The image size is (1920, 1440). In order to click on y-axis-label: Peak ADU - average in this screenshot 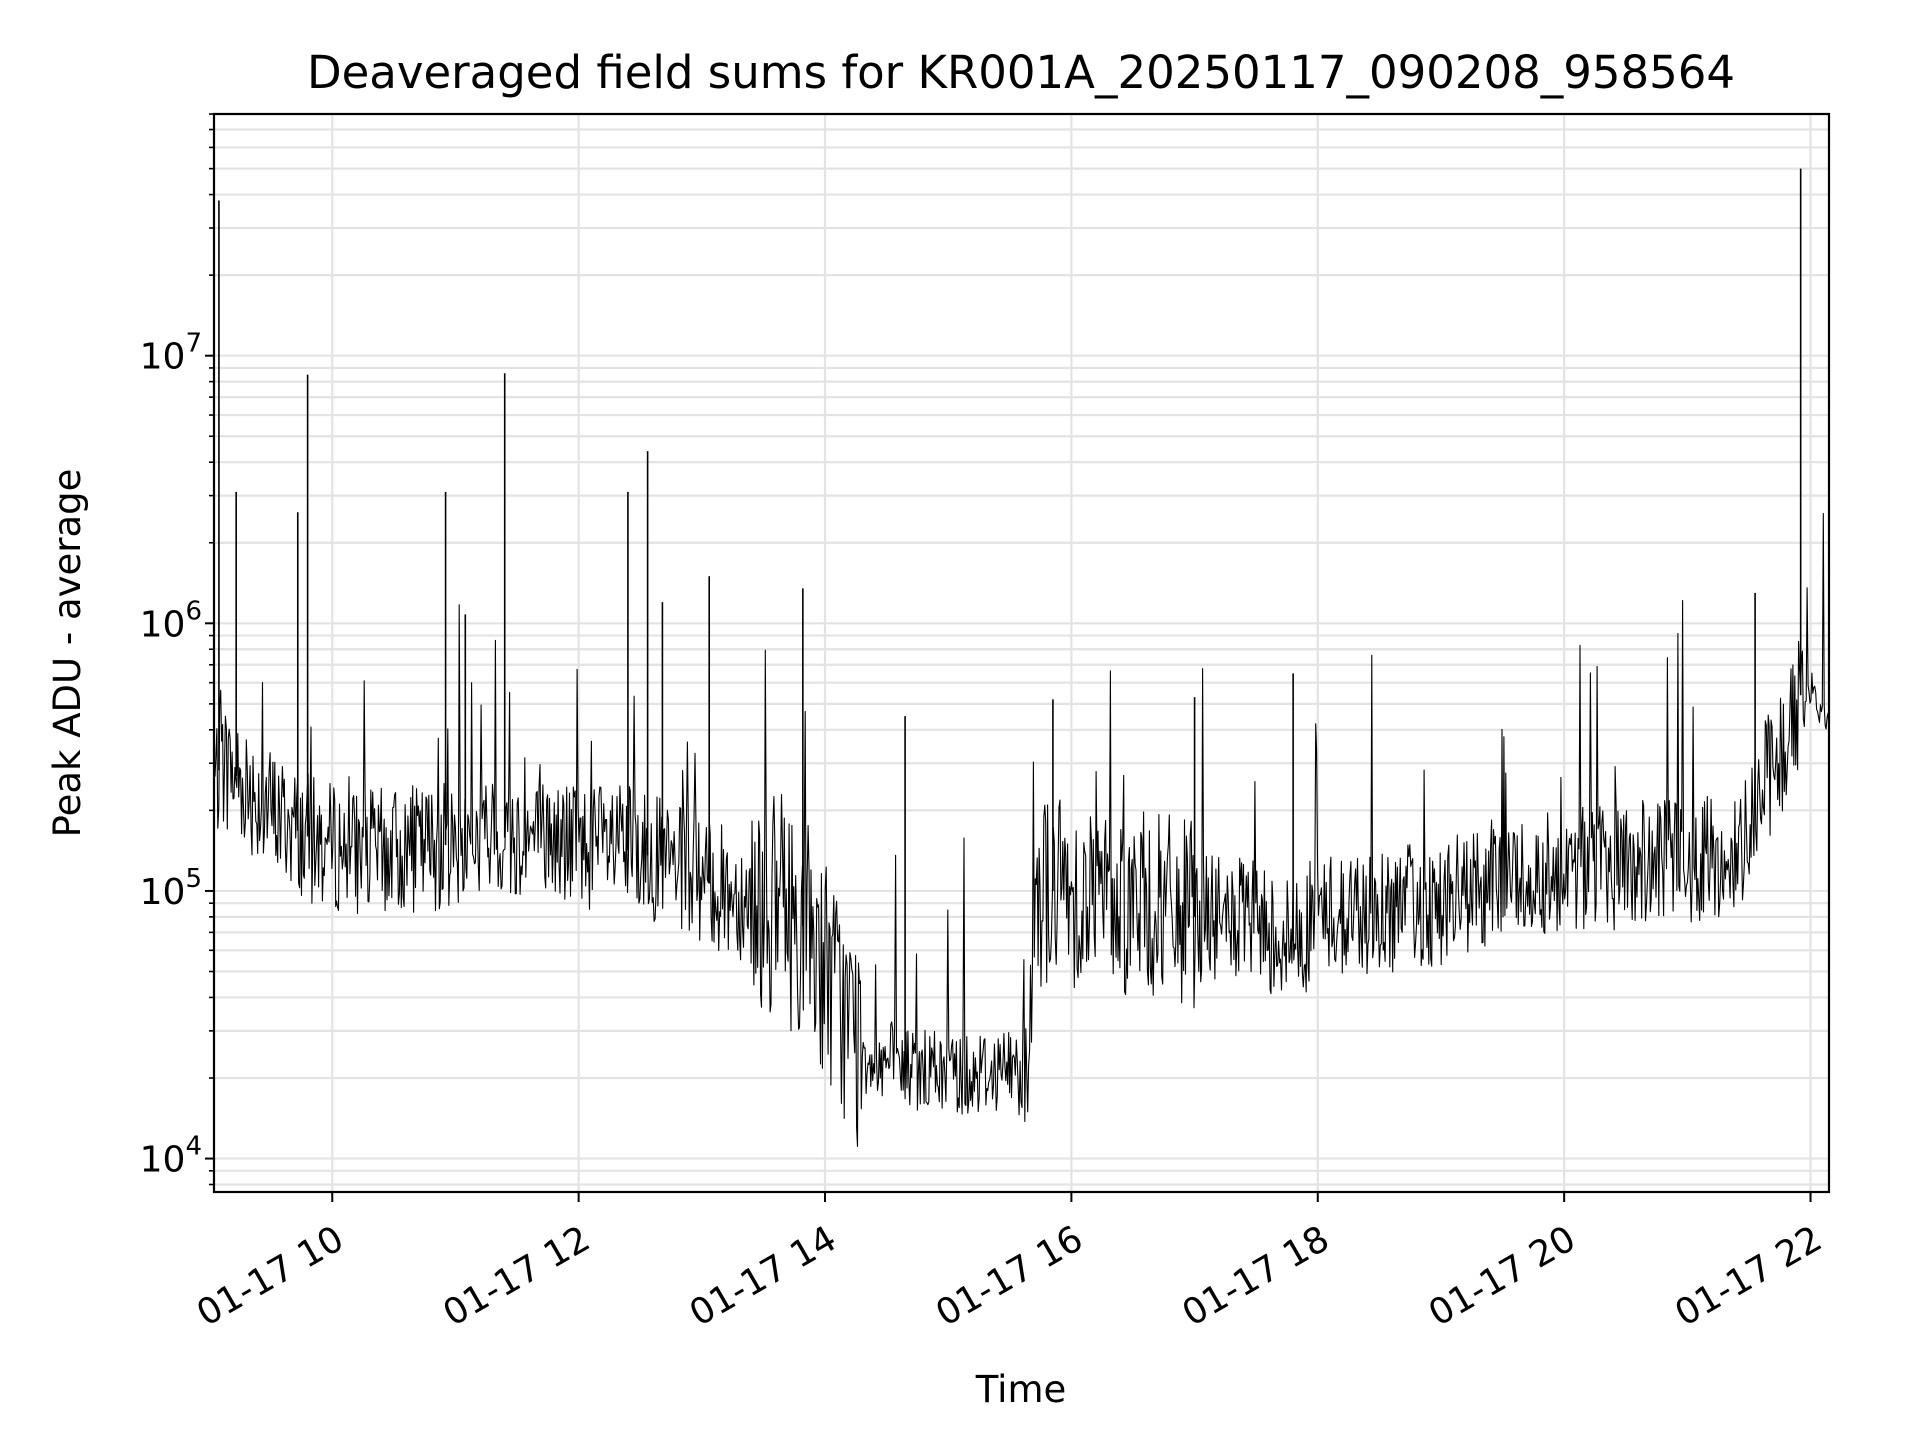, I will do `click(67, 653)`.